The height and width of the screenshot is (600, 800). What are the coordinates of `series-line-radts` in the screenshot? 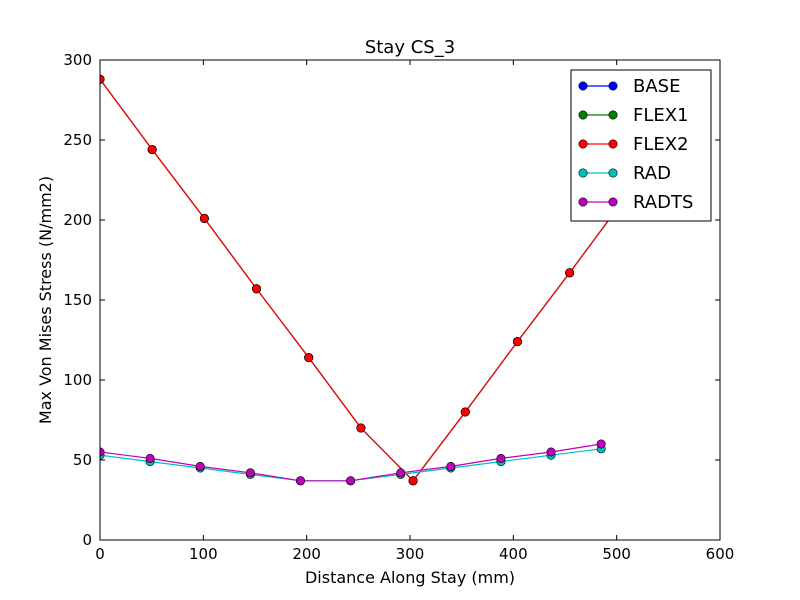 It's located at (351, 462).